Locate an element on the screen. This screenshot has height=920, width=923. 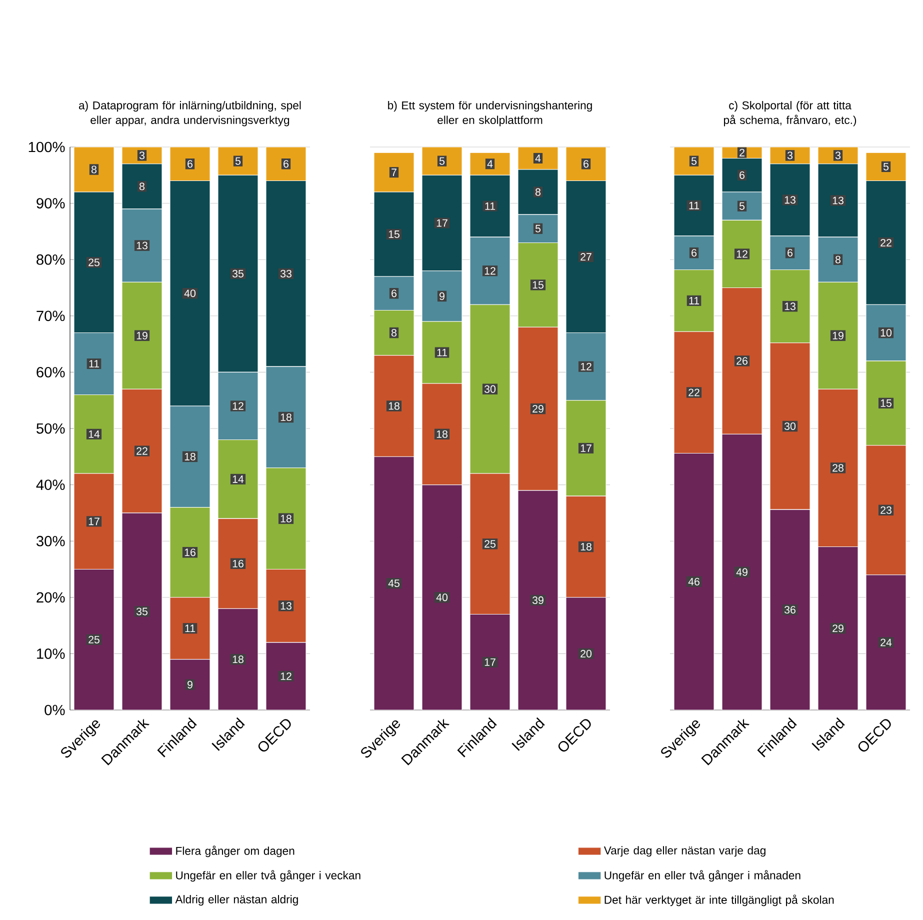
chart-title: c) Skolportal (för att titta på schema, frånvaro, etc.) is located at coordinates (790, 113).